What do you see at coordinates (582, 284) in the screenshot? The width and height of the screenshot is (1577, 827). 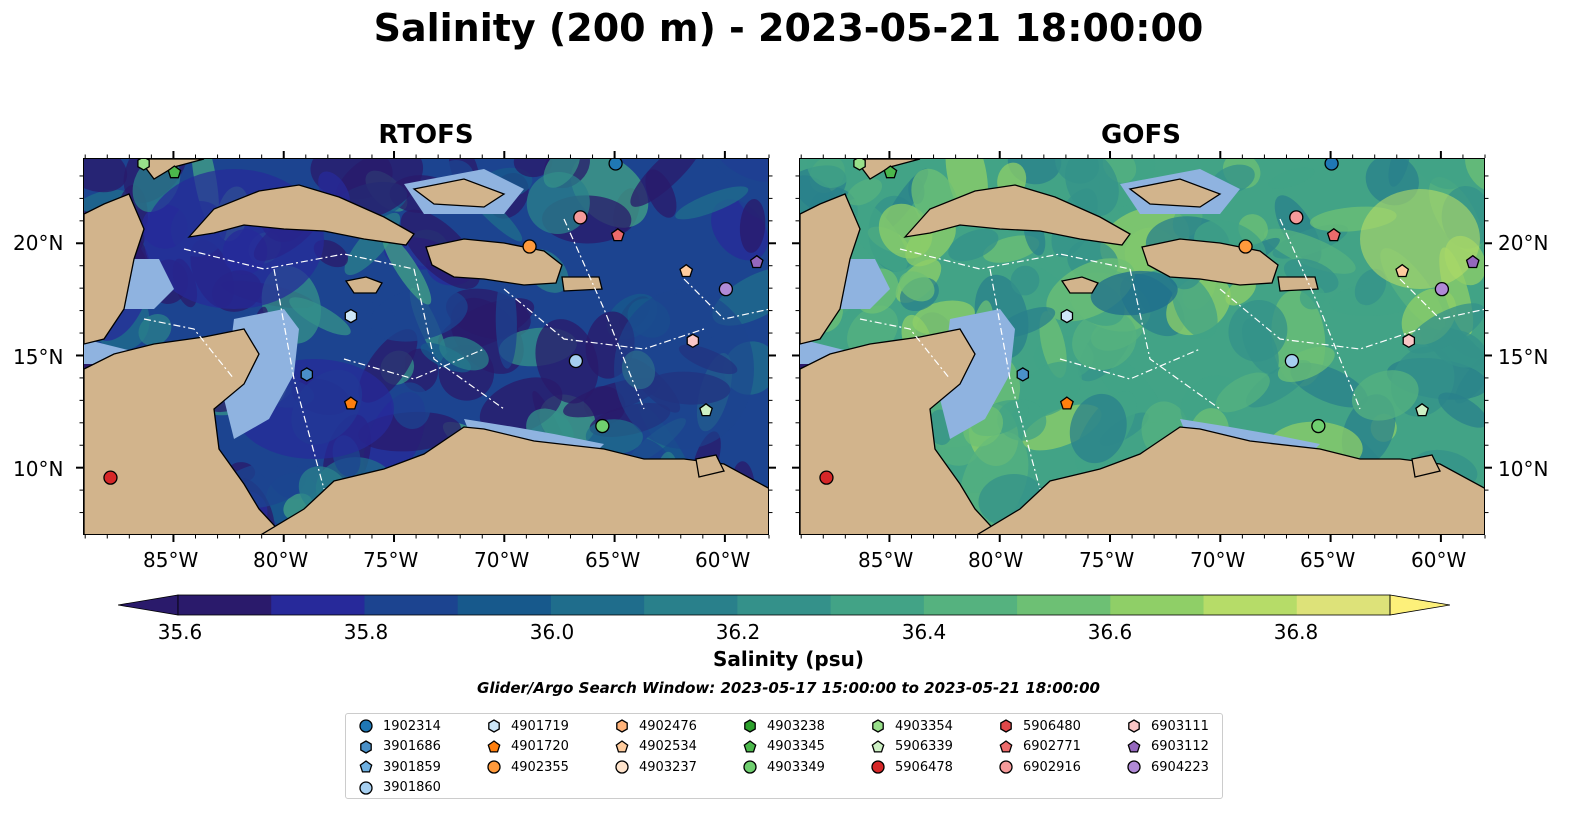 I see `land-puertorico` at bounding box center [582, 284].